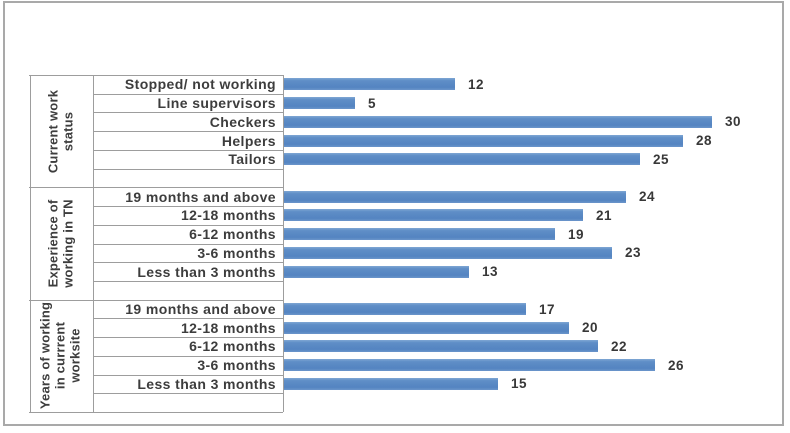  Describe the element at coordinates (248, 140) in the screenshot. I see `category-label: Helpers` at that location.